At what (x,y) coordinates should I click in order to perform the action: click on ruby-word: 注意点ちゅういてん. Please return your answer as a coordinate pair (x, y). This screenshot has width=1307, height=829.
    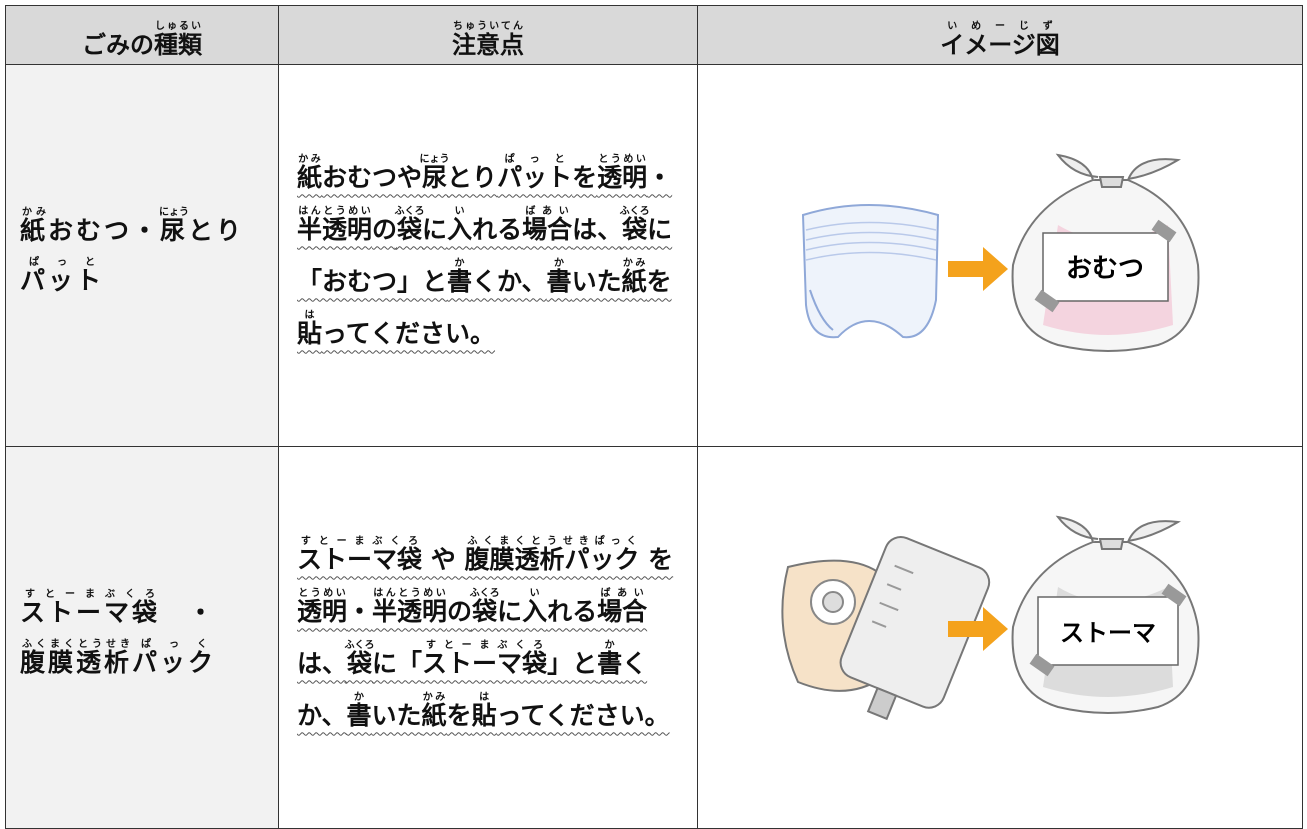
    Looking at the image, I should click on (488, 41).